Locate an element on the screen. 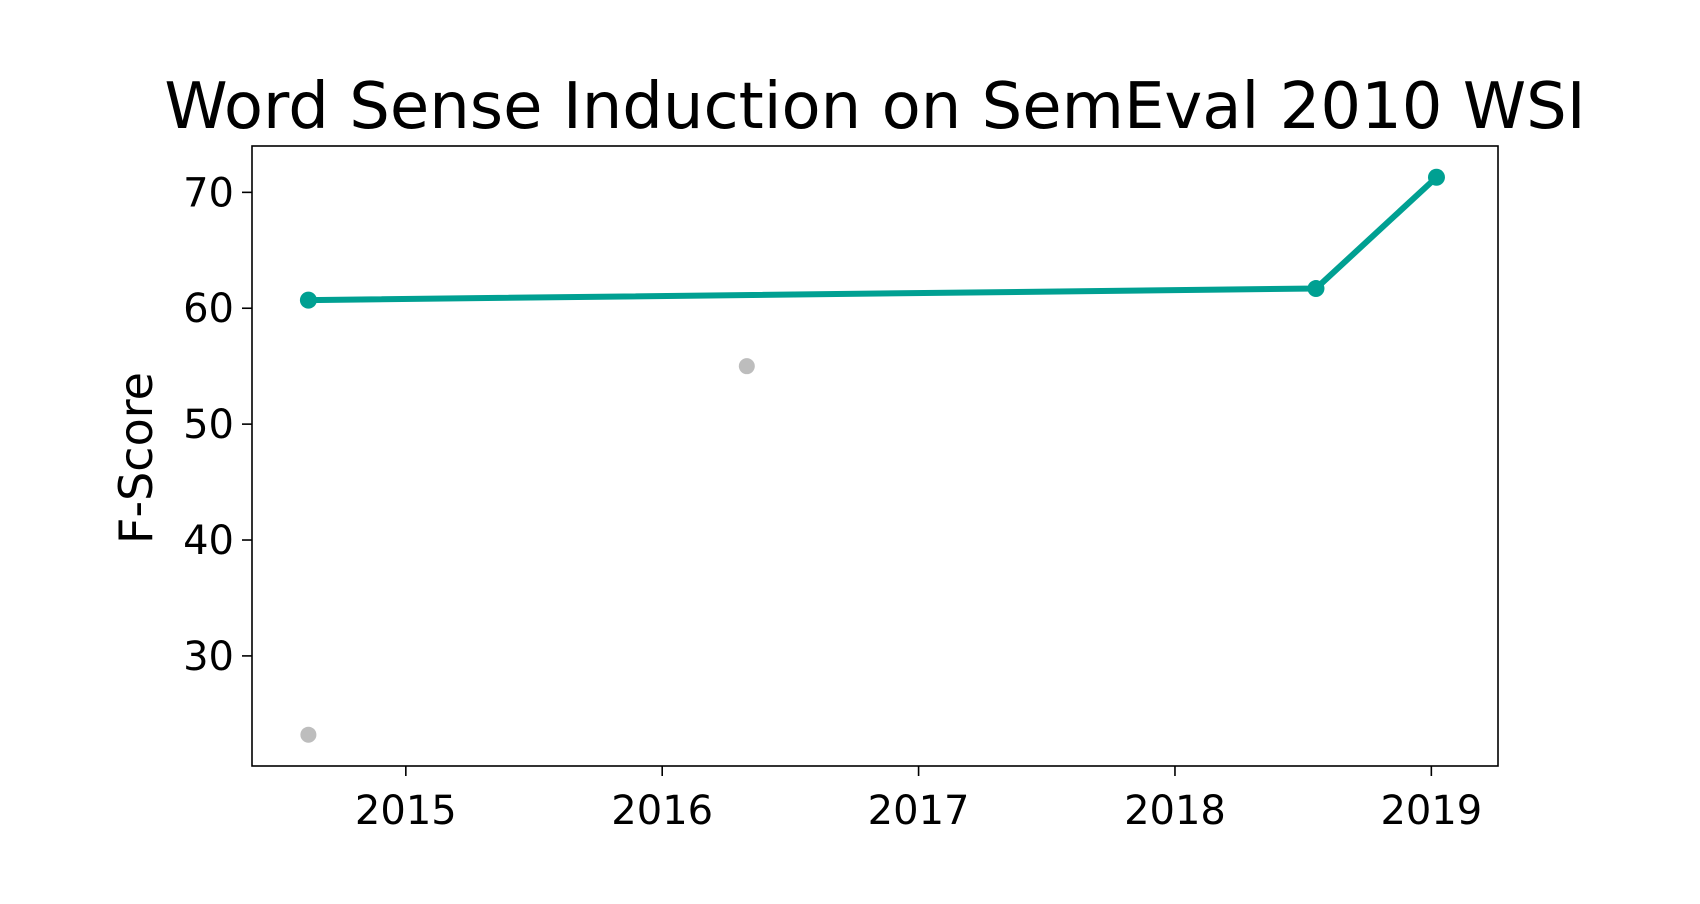 The image size is (1700, 904). x-tick-label: 2015 is located at coordinates (406, 811).